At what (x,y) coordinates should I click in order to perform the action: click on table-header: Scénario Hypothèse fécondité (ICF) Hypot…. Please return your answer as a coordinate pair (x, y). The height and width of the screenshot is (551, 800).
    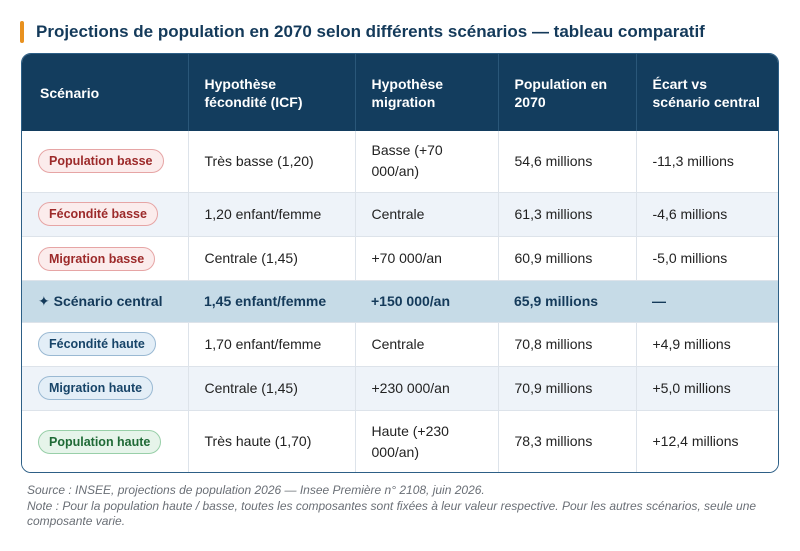
    Looking at the image, I should click on (400, 92).